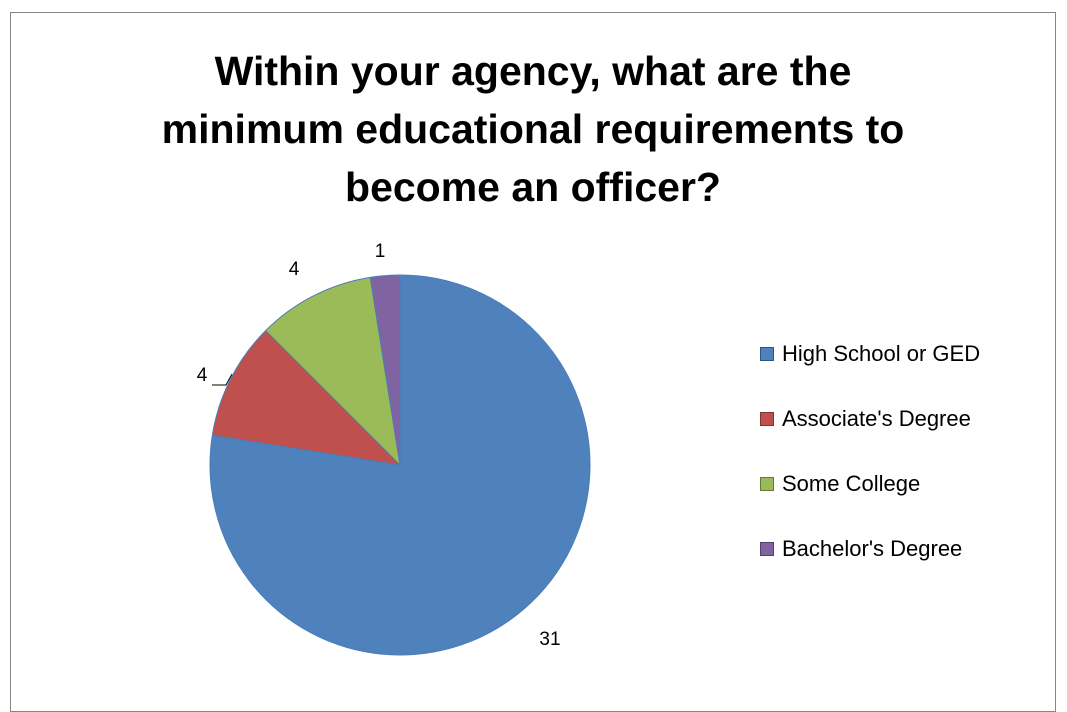 The width and height of the screenshot is (1067, 712). I want to click on chart-title-line-1: Within your agency, what are the, so click(533, 71).